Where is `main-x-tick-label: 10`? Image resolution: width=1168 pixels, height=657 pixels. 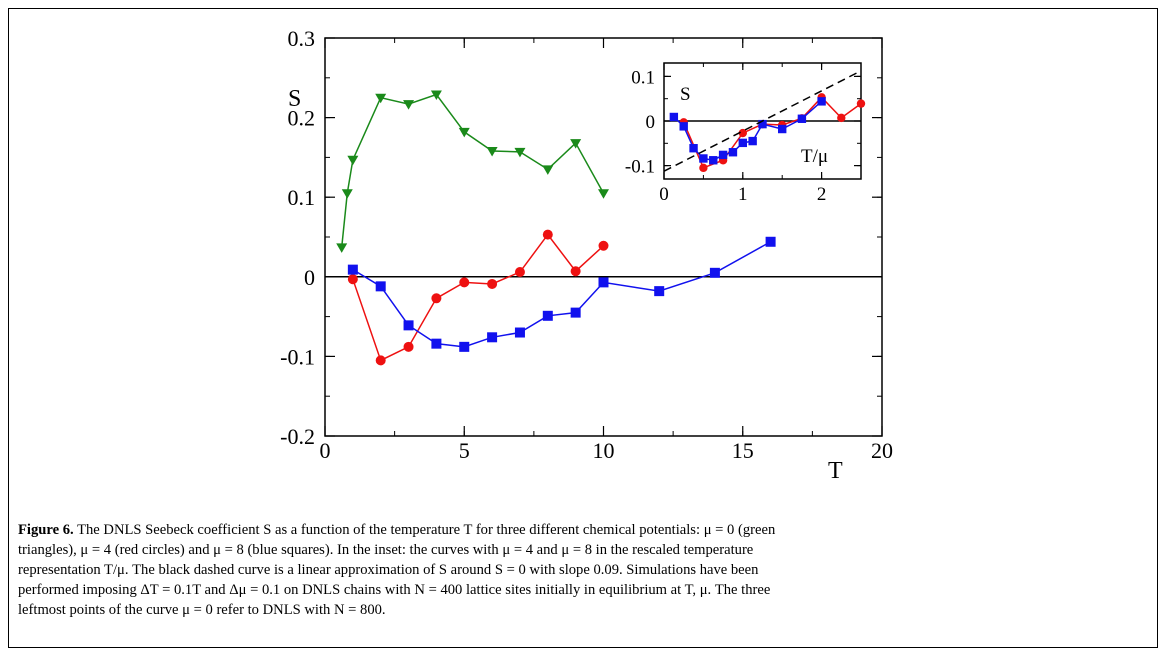
main-x-tick-label: 10 is located at coordinates (604, 450).